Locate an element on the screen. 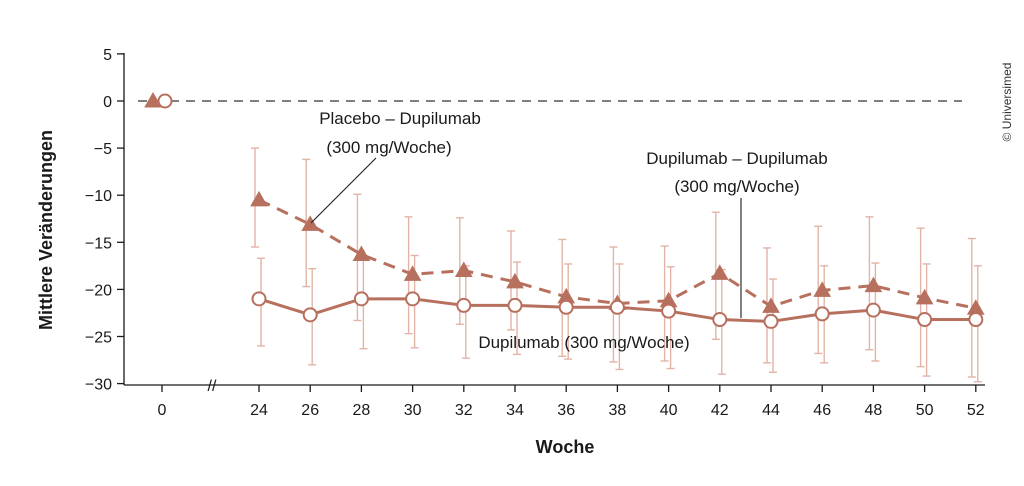  annotation-line: Placebo – Dupilumab is located at coordinates (400, 118).